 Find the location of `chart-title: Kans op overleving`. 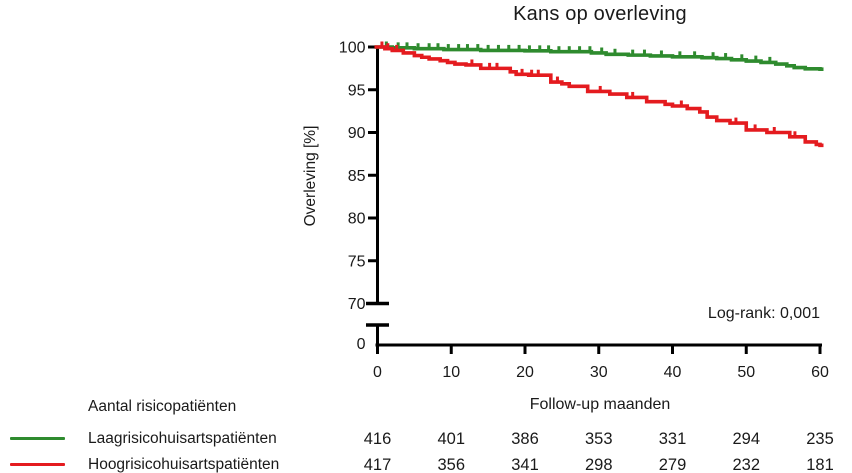

chart-title: Kans op overleving is located at coordinates (600, 14).